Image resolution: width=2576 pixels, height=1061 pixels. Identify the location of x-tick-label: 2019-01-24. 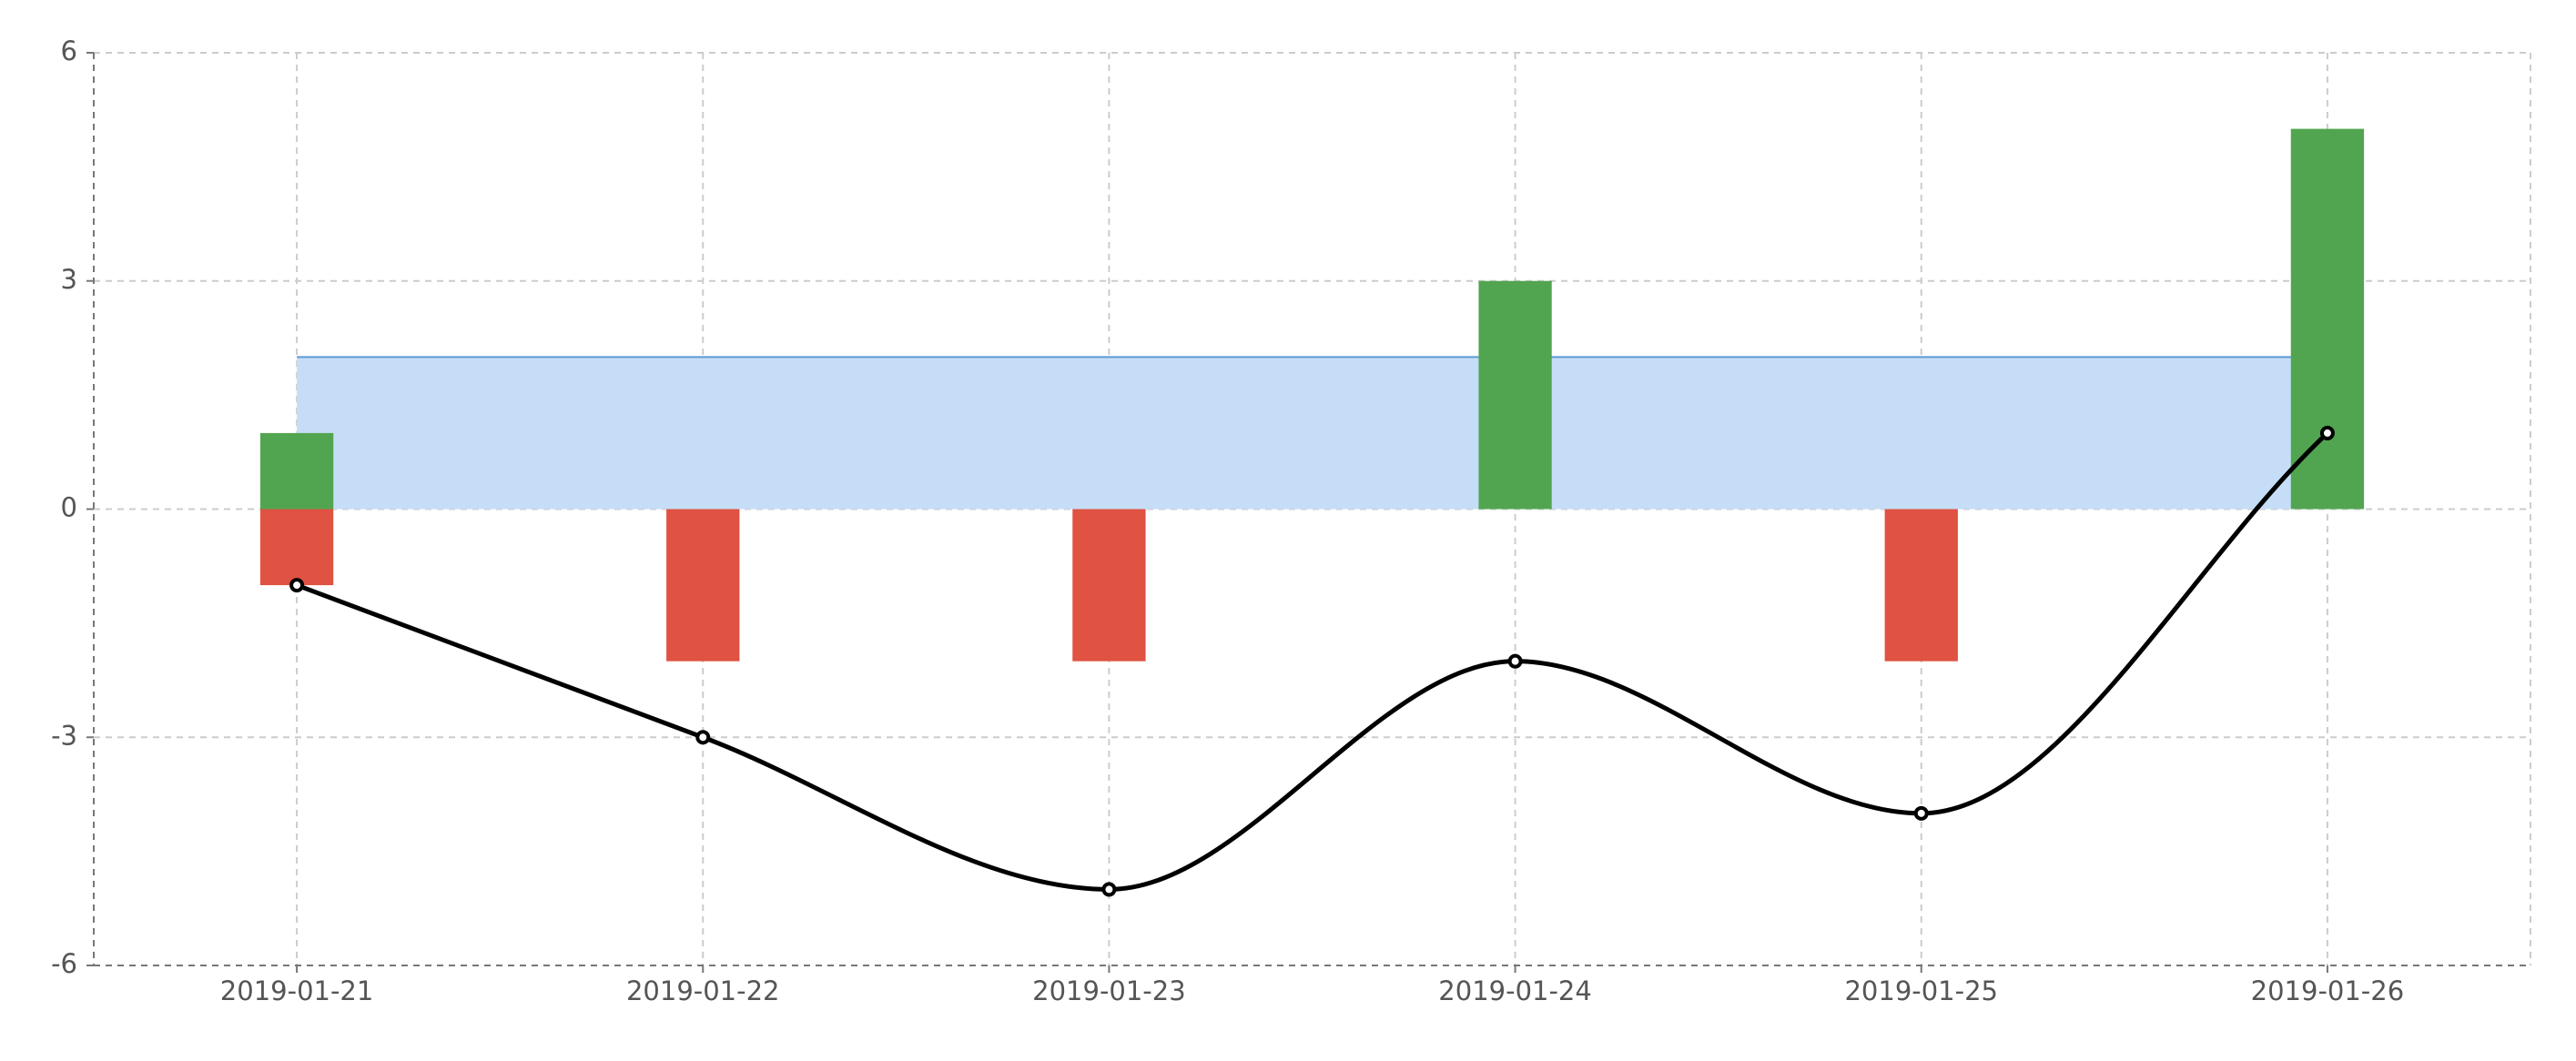
(1515, 990).